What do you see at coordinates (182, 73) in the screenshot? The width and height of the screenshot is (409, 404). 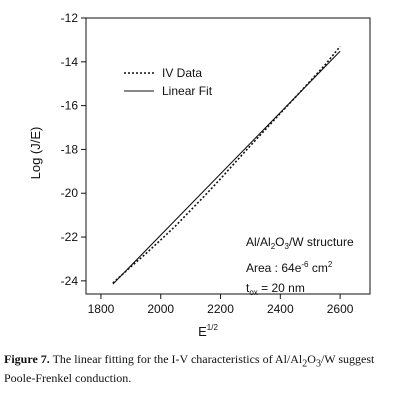 I see `legend-label-iv-data: IV Data` at bounding box center [182, 73].